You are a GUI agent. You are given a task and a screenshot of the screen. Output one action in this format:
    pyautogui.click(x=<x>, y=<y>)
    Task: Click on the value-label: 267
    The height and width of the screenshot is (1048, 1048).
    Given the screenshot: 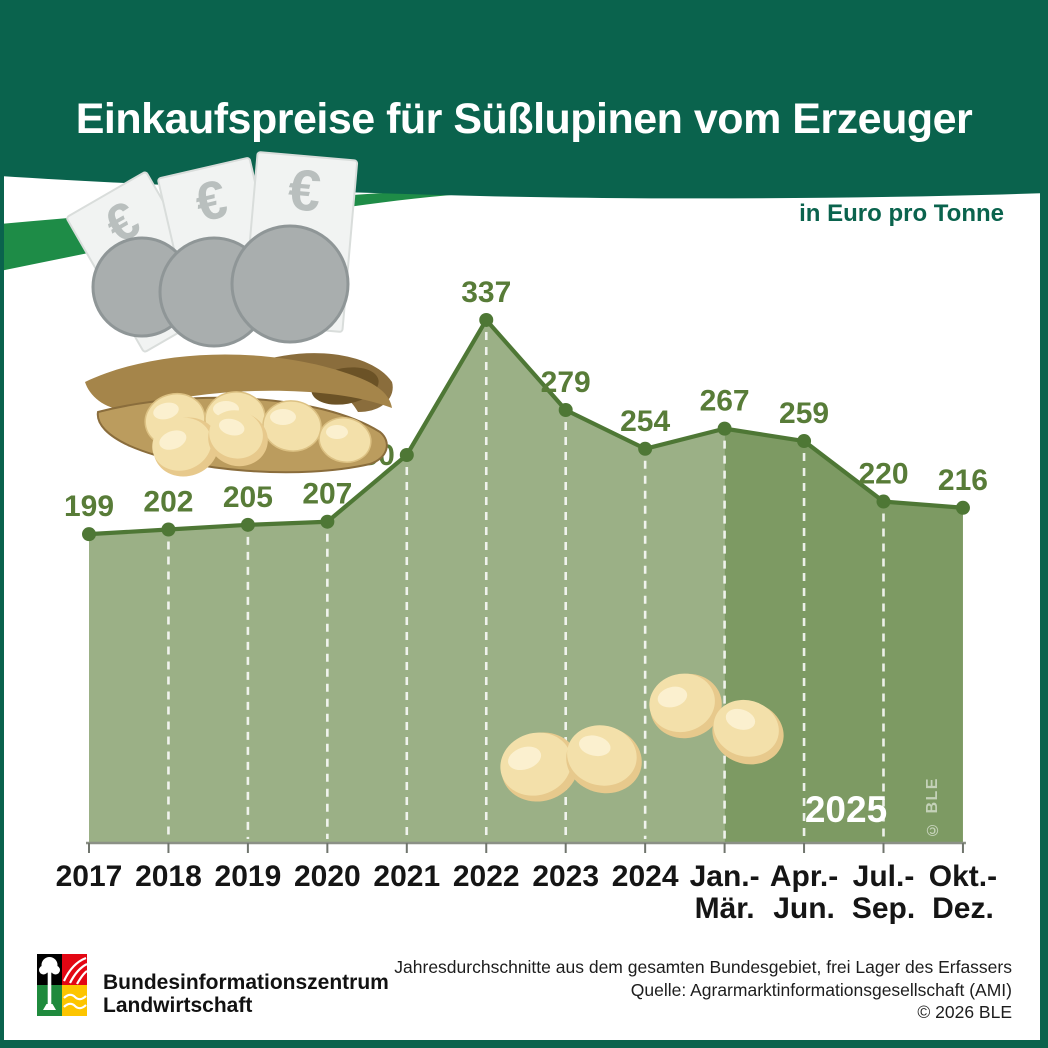 What is the action you would take?
    pyautogui.click(x=725, y=401)
    